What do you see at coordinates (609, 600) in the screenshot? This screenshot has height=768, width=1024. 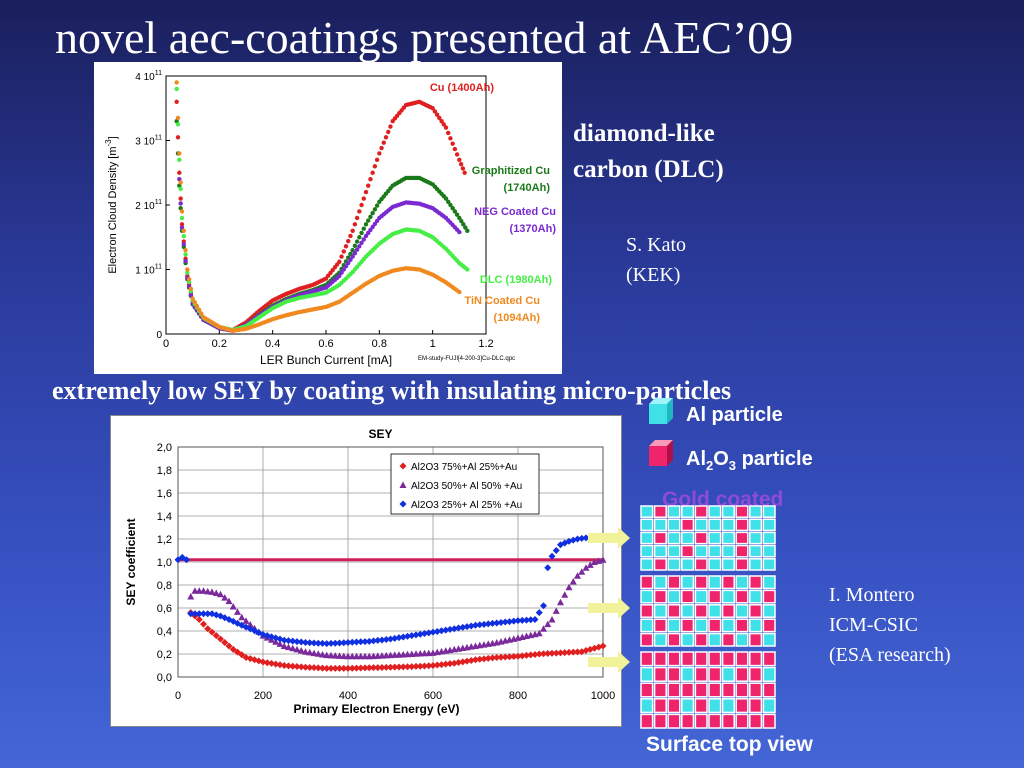 I see `pointer-arrows` at bounding box center [609, 600].